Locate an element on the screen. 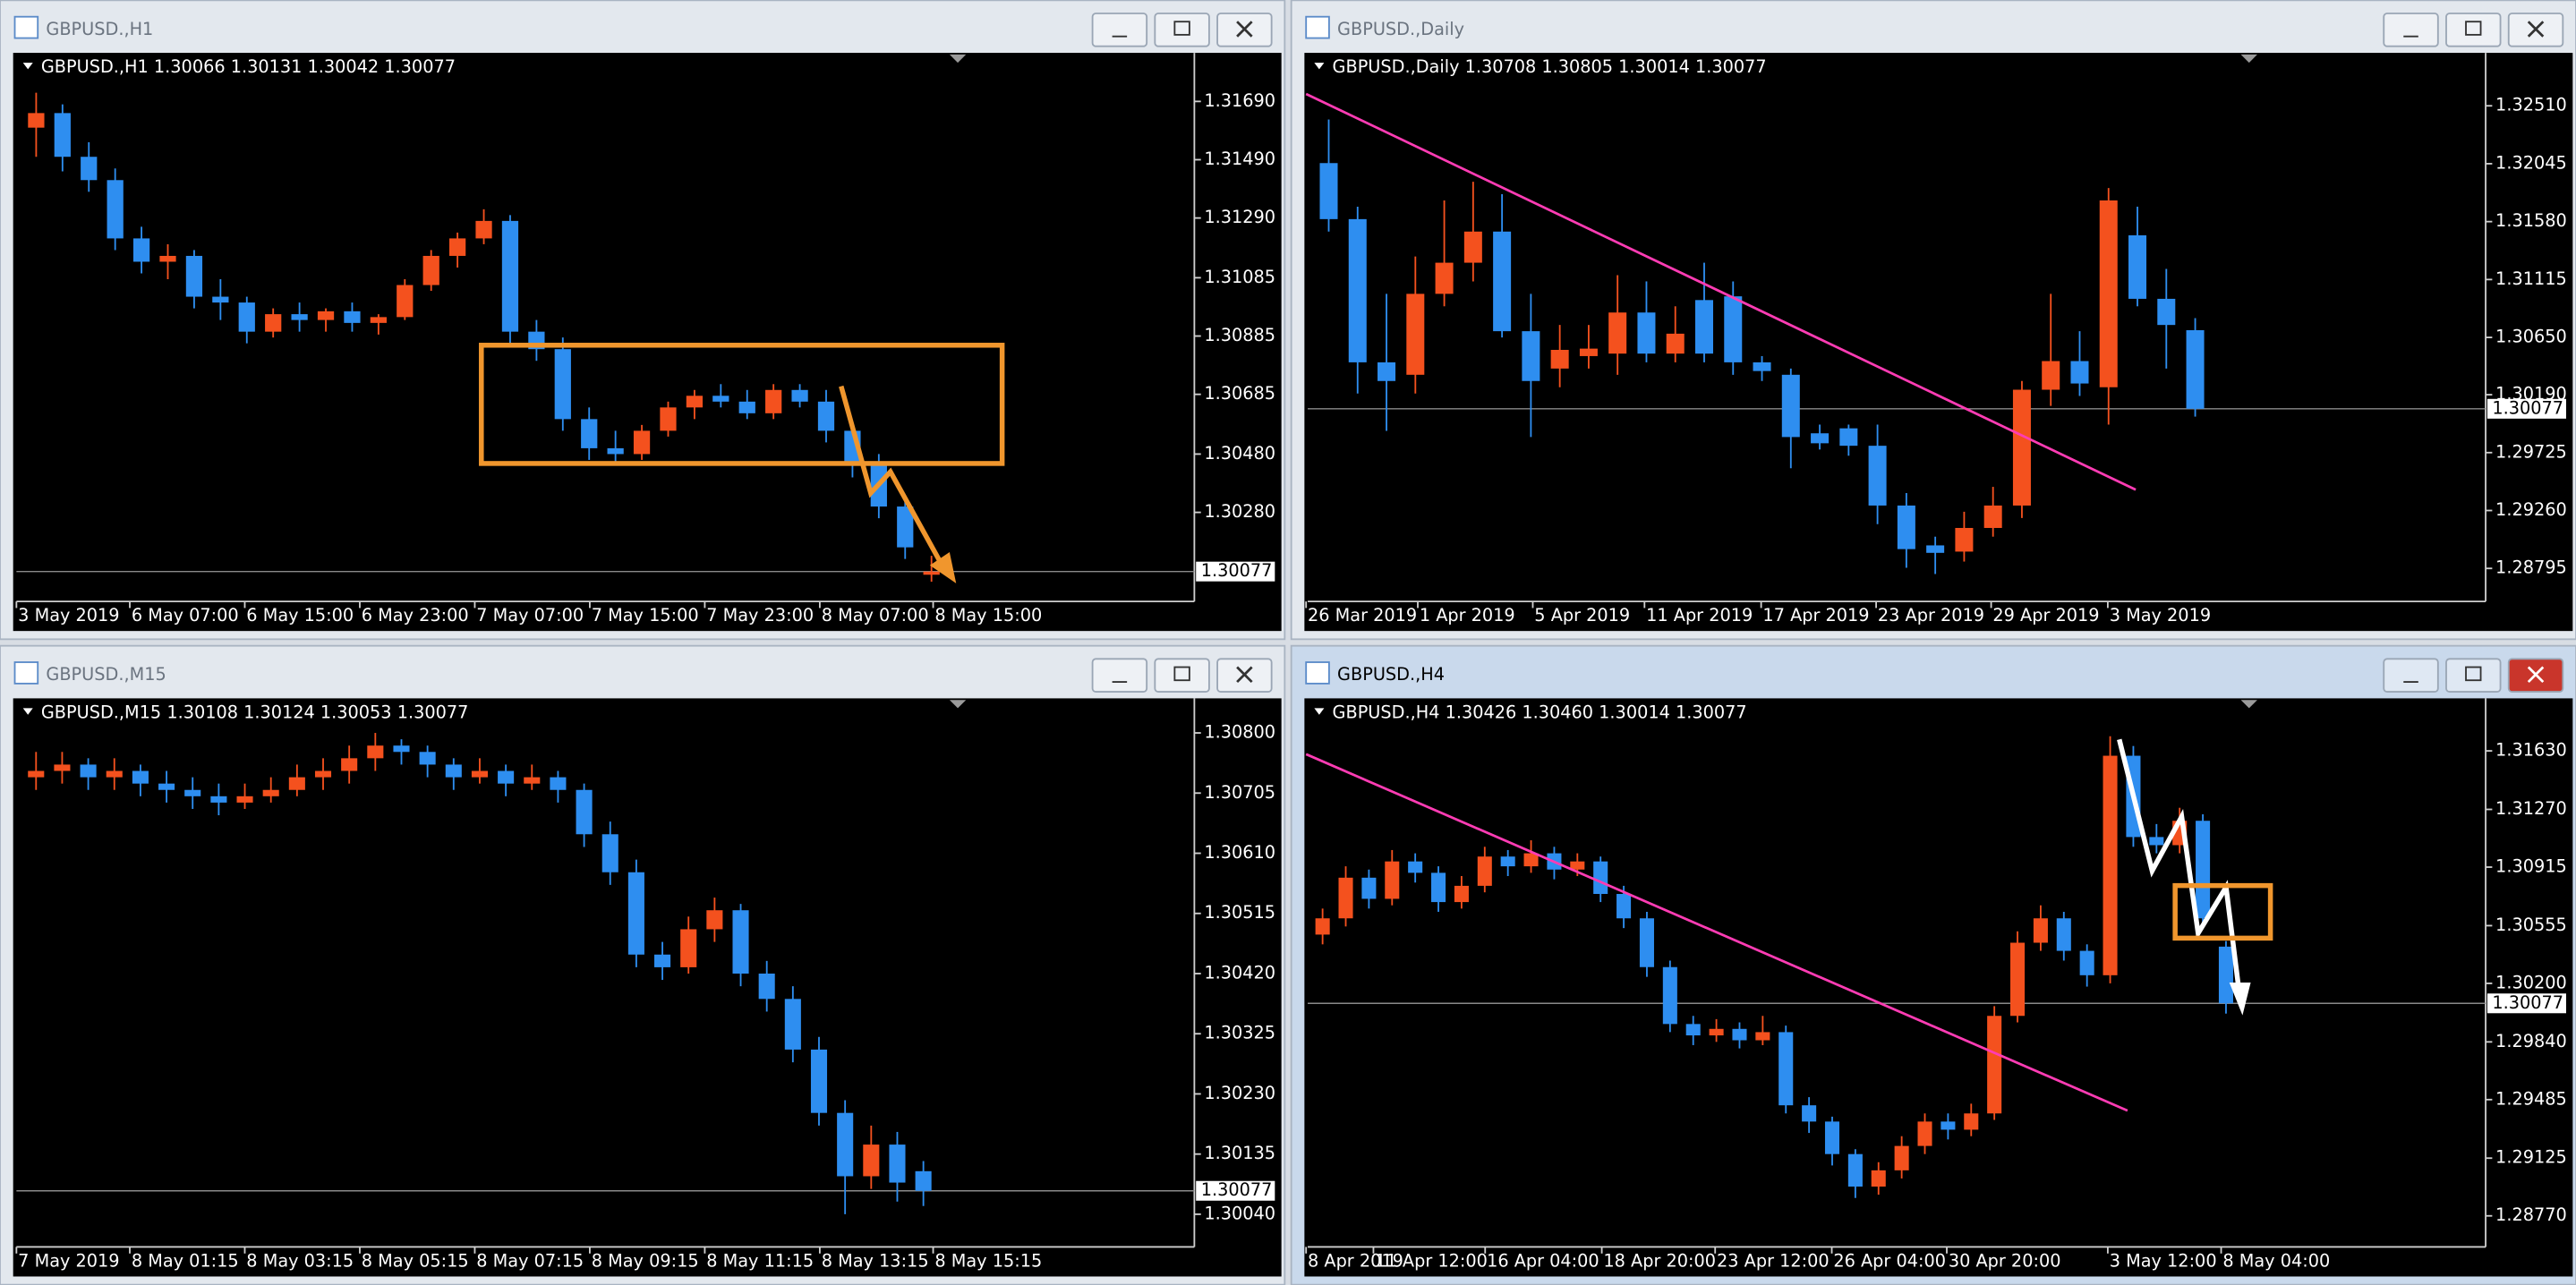  x-tick-label: 26 Apr 04:00 is located at coordinates (1889, 1260).